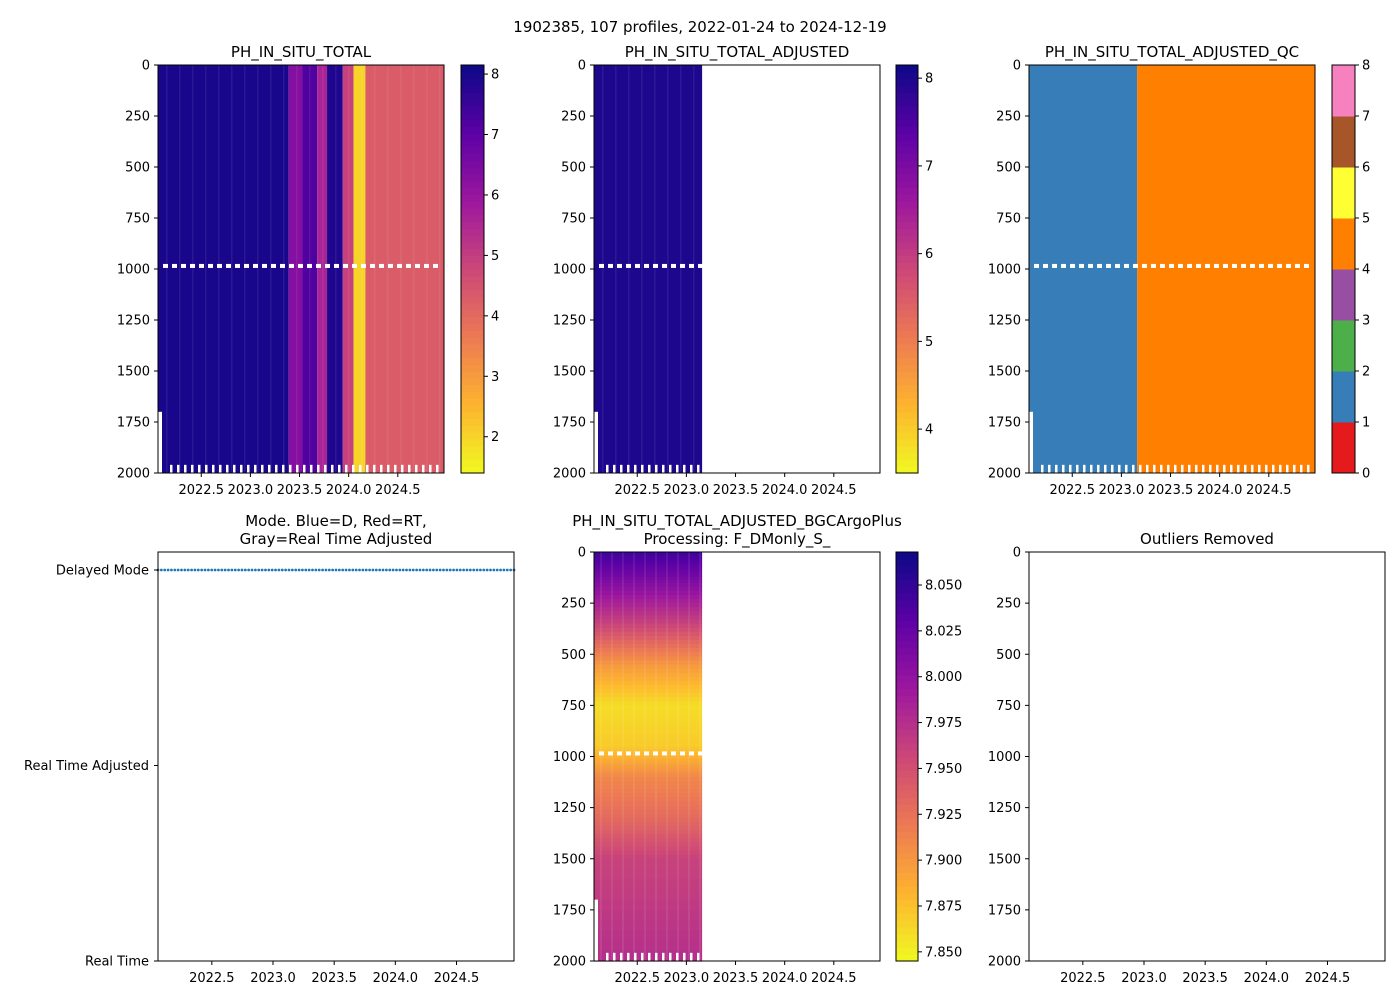  Describe the element at coordinates (573, 219) in the screenshot. I see `y-tick-label: 750` at that location.